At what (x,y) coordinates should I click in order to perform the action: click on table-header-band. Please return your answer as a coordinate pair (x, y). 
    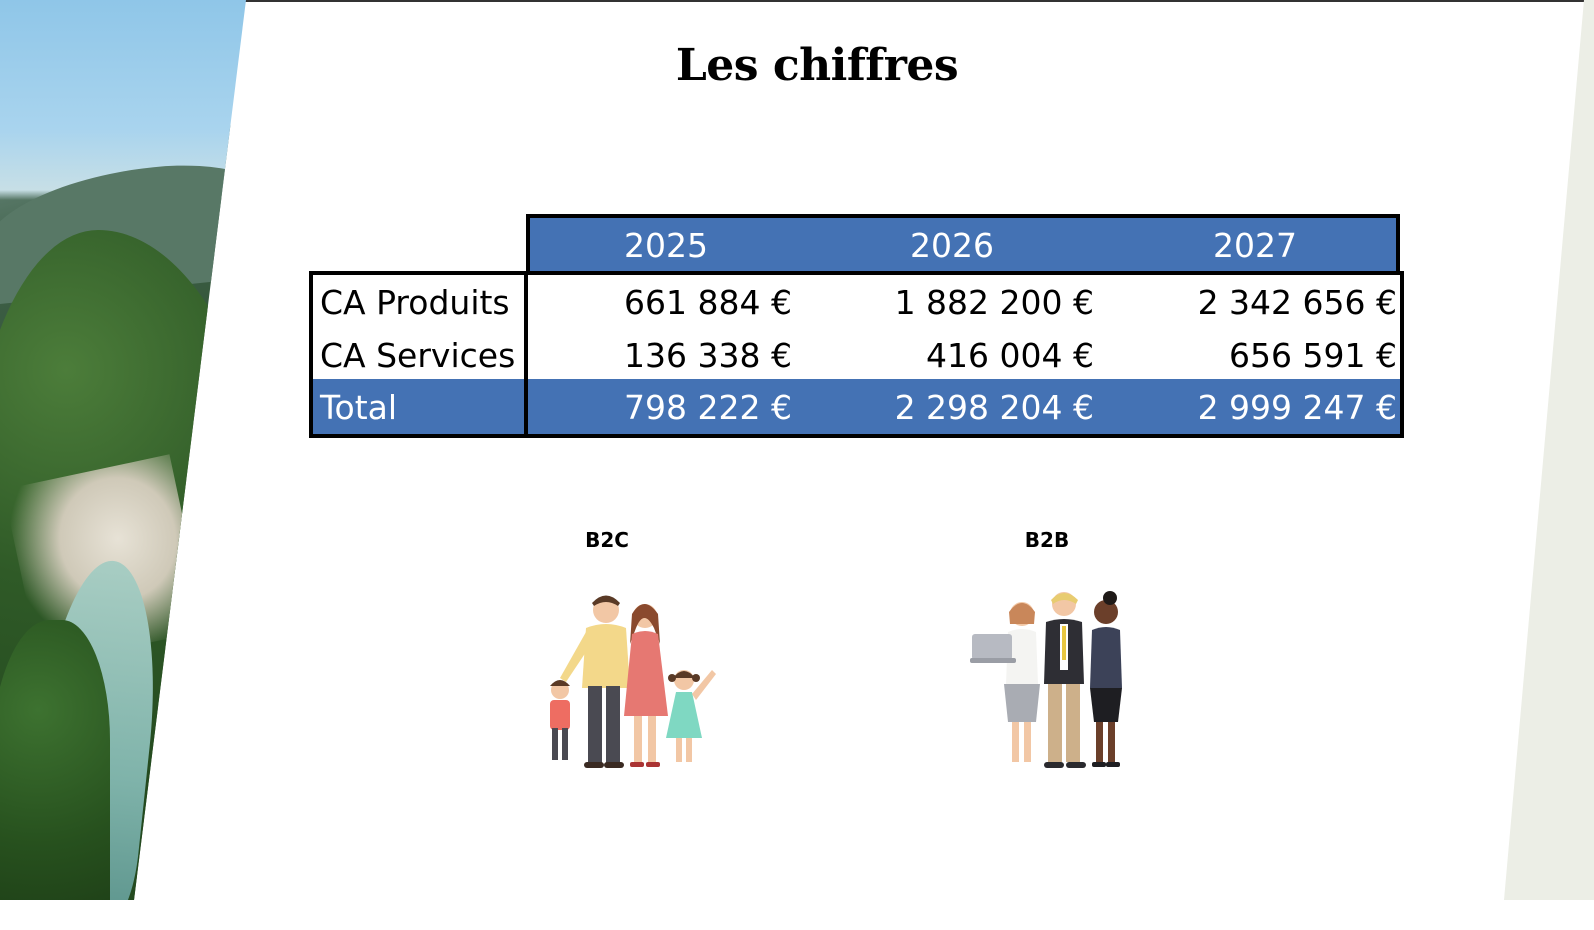
    Looking at the image, I should click on (963, 243).